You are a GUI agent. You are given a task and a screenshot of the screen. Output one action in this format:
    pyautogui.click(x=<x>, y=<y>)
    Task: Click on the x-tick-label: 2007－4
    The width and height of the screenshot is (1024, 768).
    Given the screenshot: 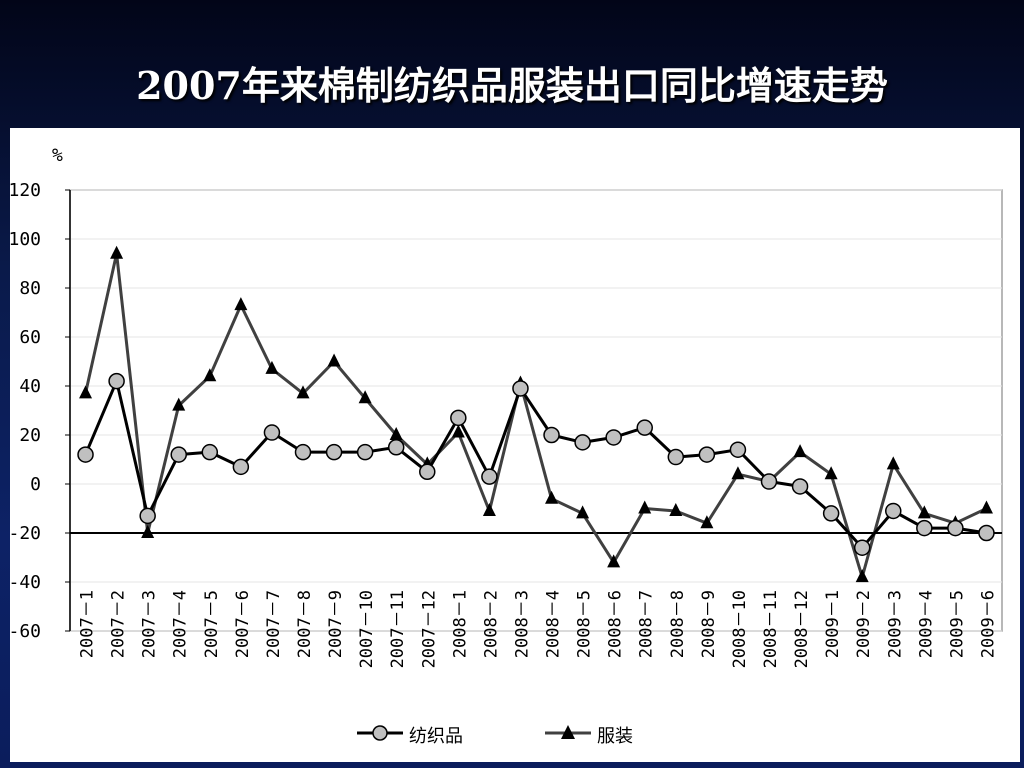 What is the action you would take?
    pyautogui.click(x=181, y=624)
    